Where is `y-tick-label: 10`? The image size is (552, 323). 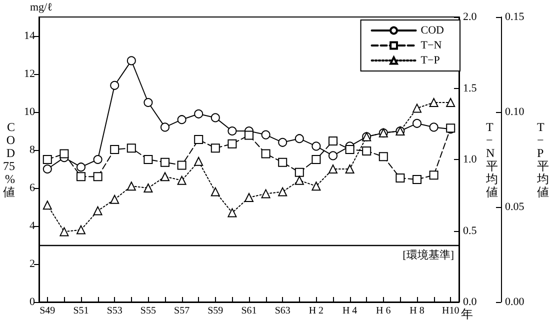 y-tick-label: 10 is located at coordinates (30, 112).